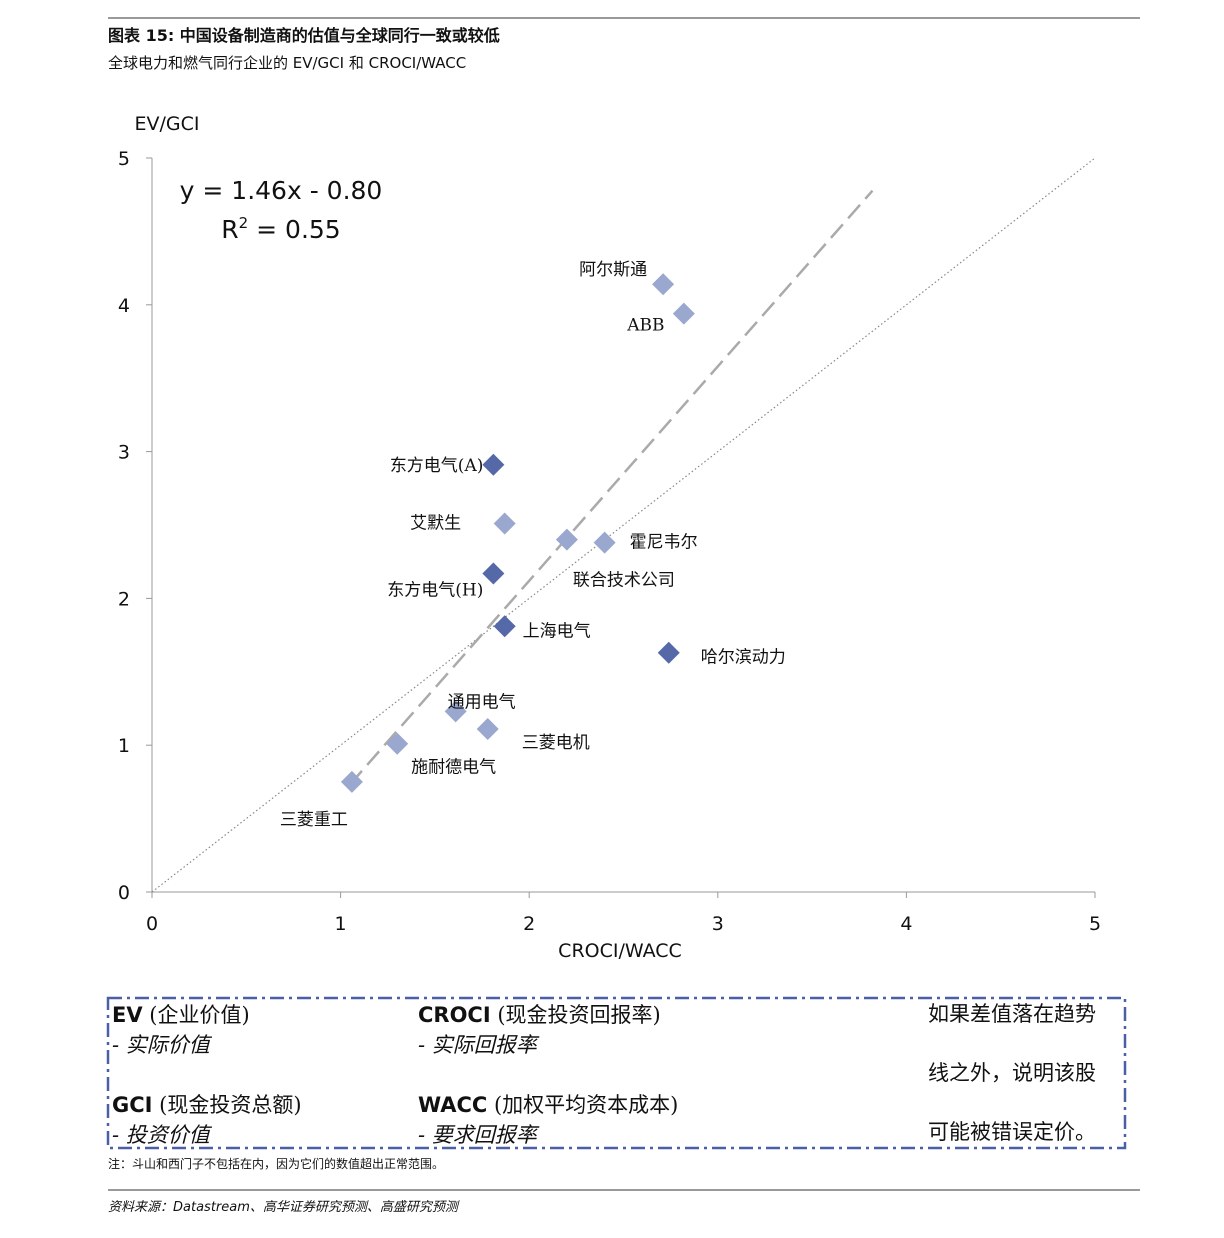  Describe the element at coordinates (454, 1015) in the screenshot. I see `term: CROCI` at that location.